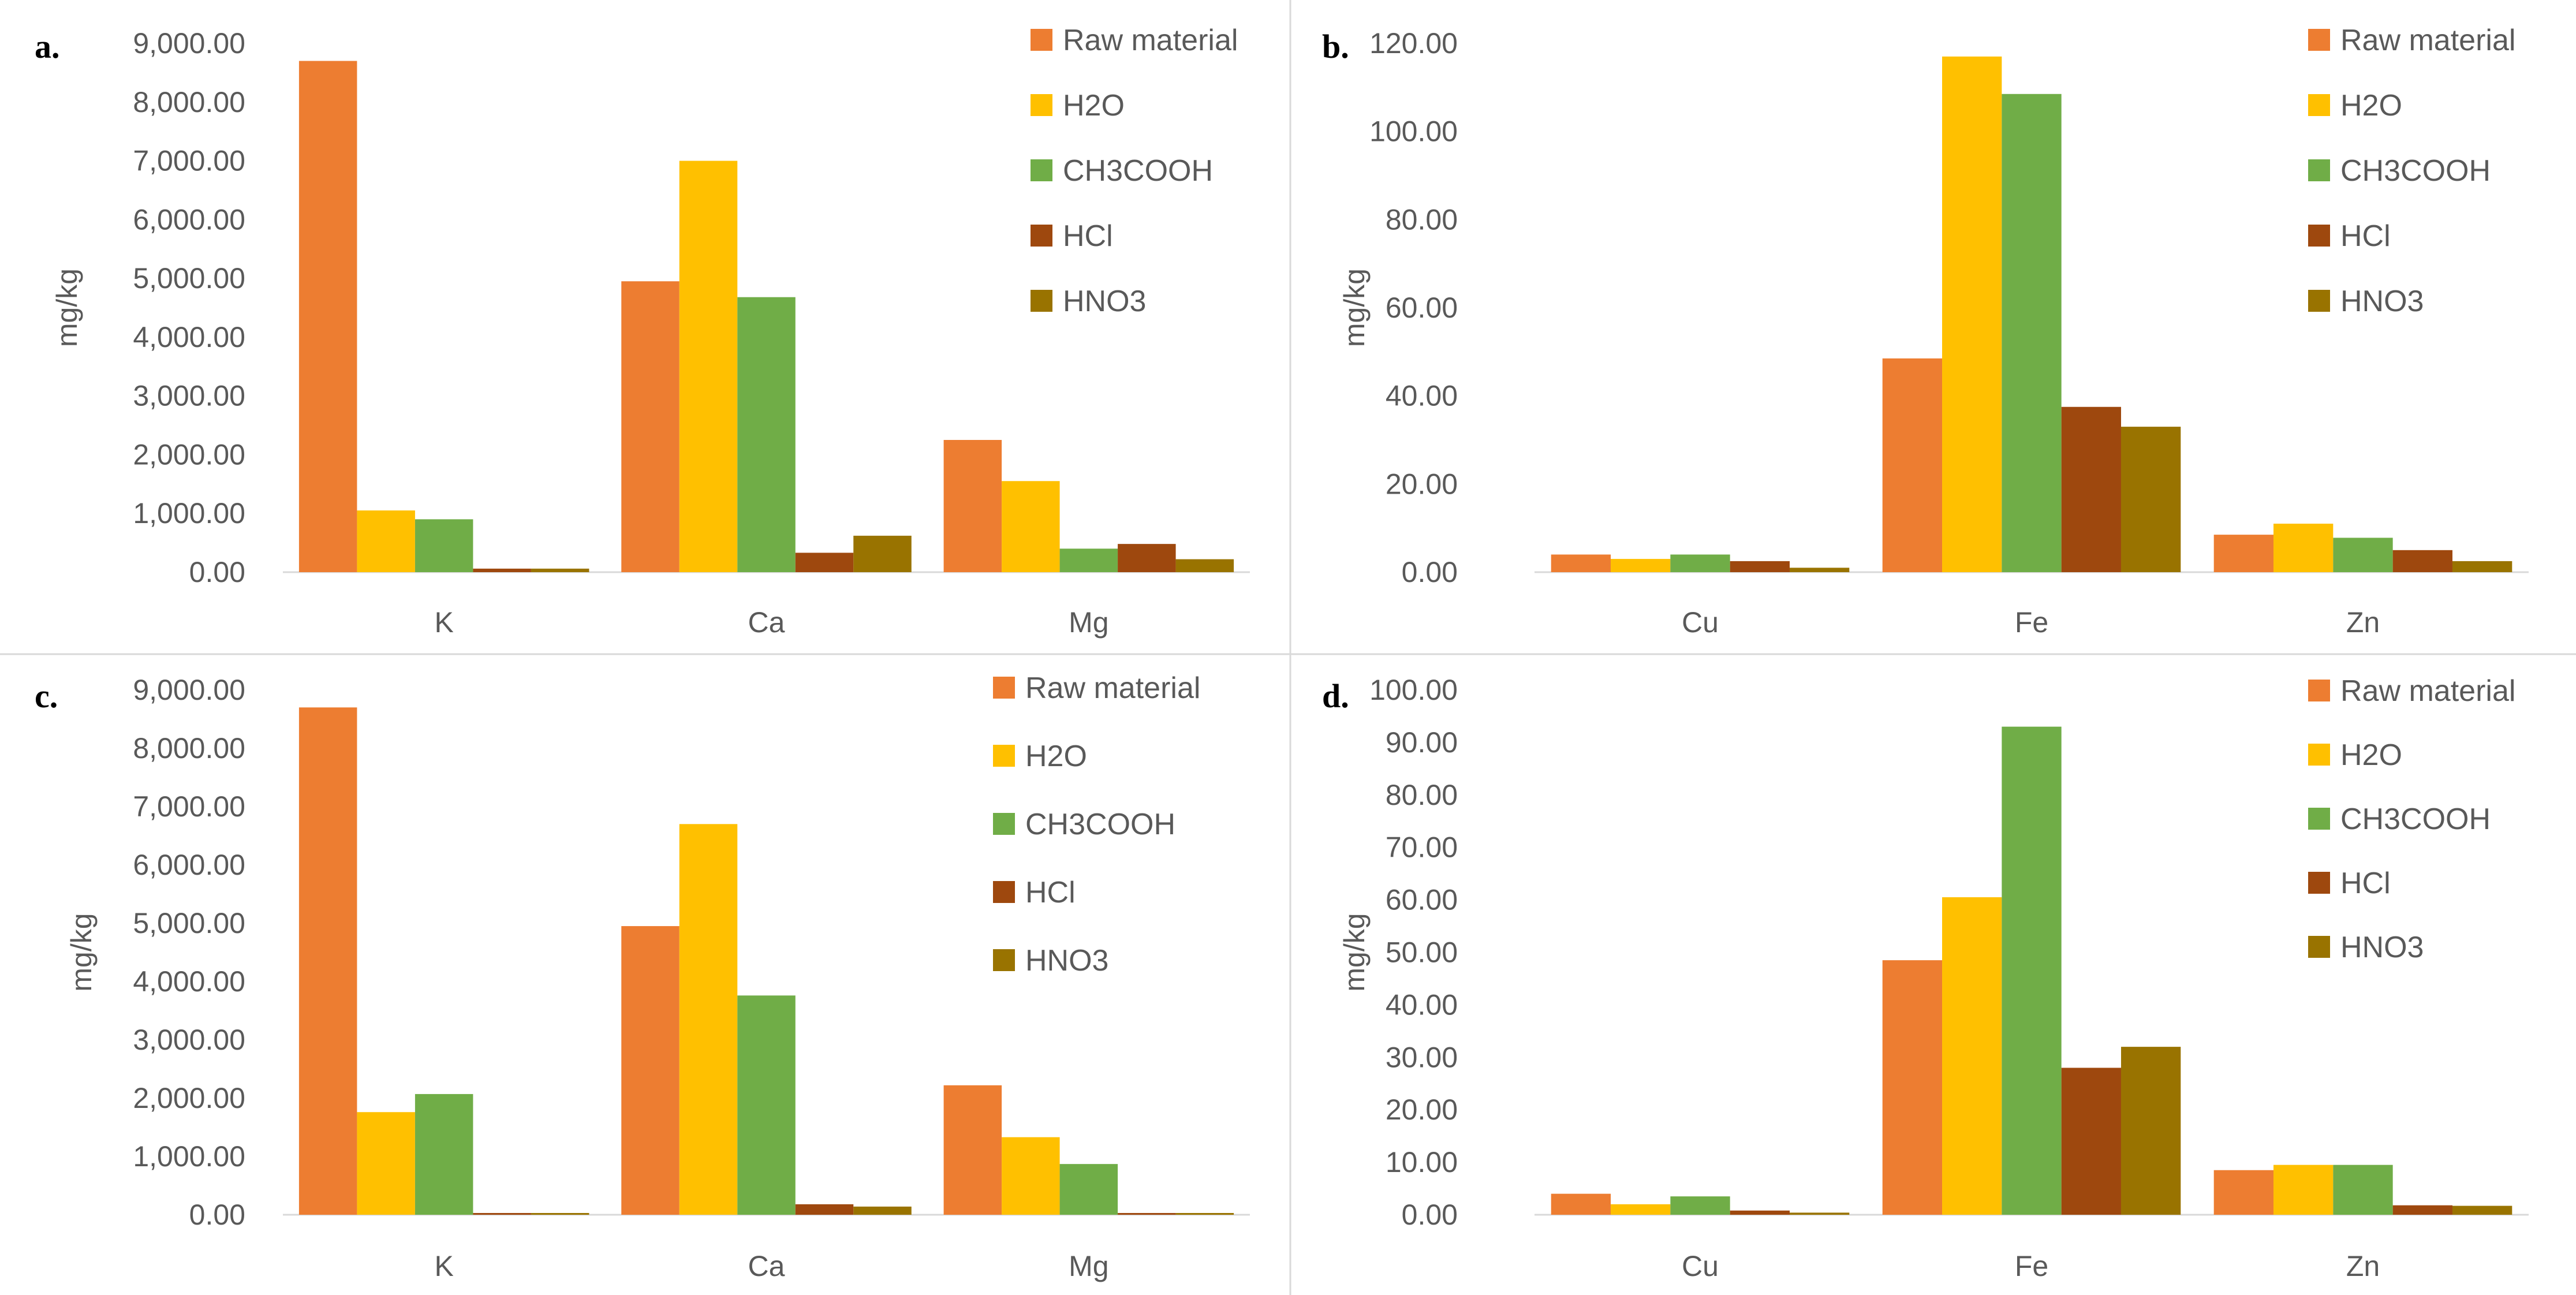 The image size is (2576, 1295). What do you see at coordinates (1422, 952) in the screenshot?
I see `y-tick-label: 50.00` at bounding box center [1422, 952].